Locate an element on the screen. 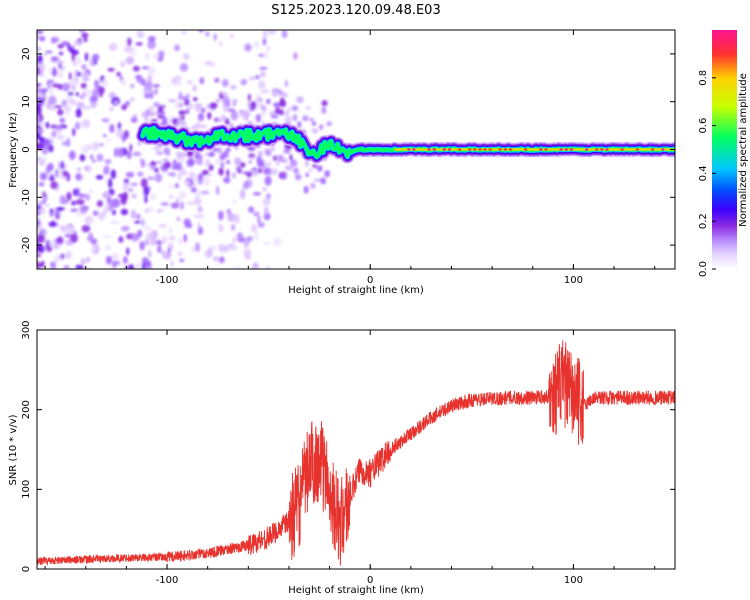 The width and height of the screenshot is (750, 600). spectrogram-xlabel: Height of straight line (km) is located at coordinates (356, 290).